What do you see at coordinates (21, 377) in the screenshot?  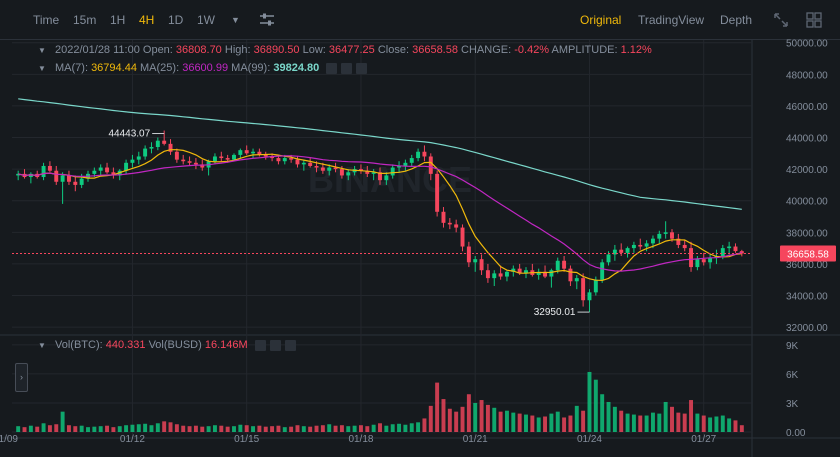 I see `expand-panel-handle: ›` at bounding box center [21, 377].